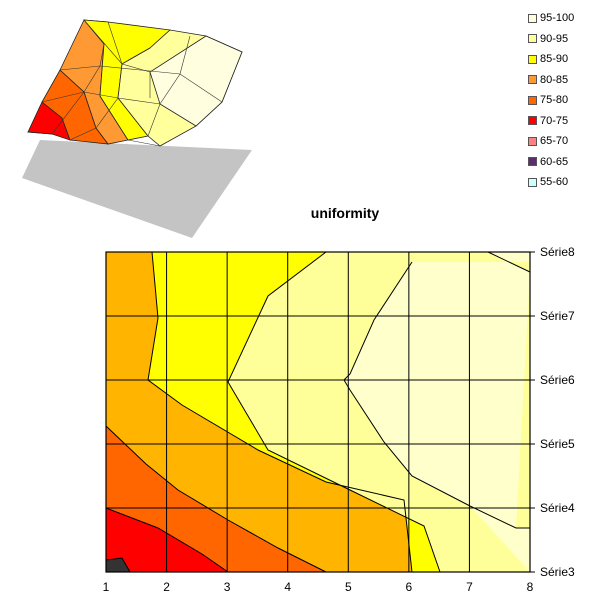 This screenshot has height=600, width=600. Describe the element at coordinates (132, 83) in the screenshot. I see `surface-wireframe` at that location.